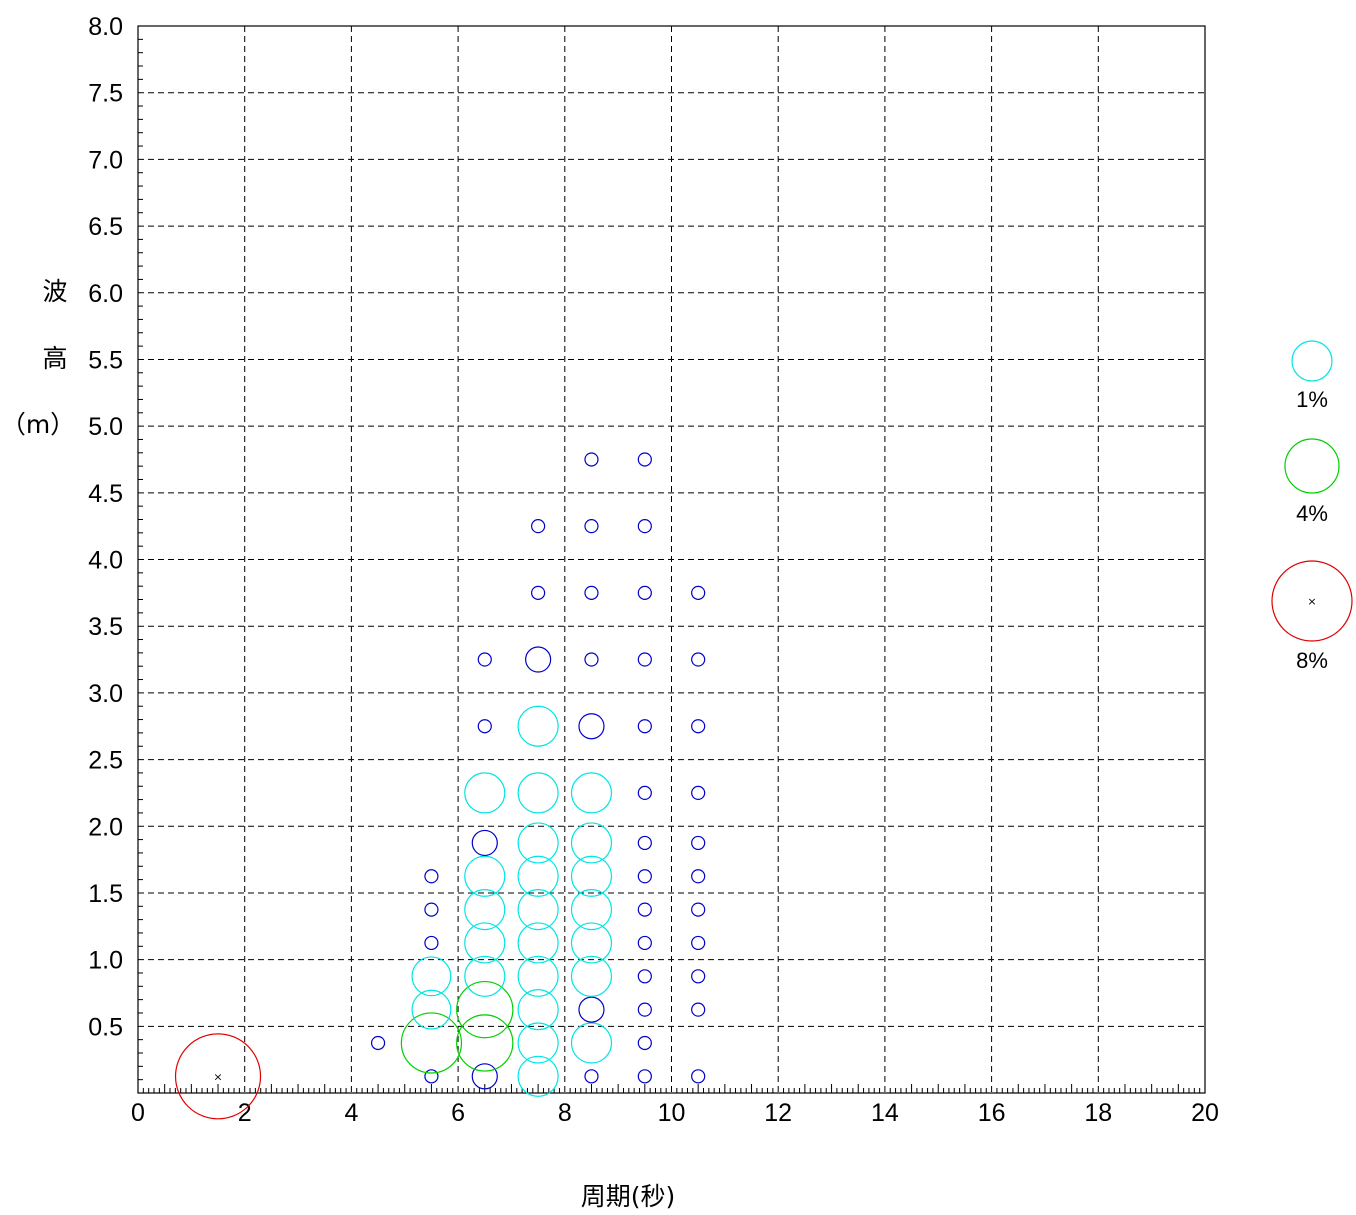 This screenshot has height=1215, width=1356. What do you see at coordinates (458, 1113) in the screenshot?
I see `x-tick-label: 6` at bounding box center [458, 1113].